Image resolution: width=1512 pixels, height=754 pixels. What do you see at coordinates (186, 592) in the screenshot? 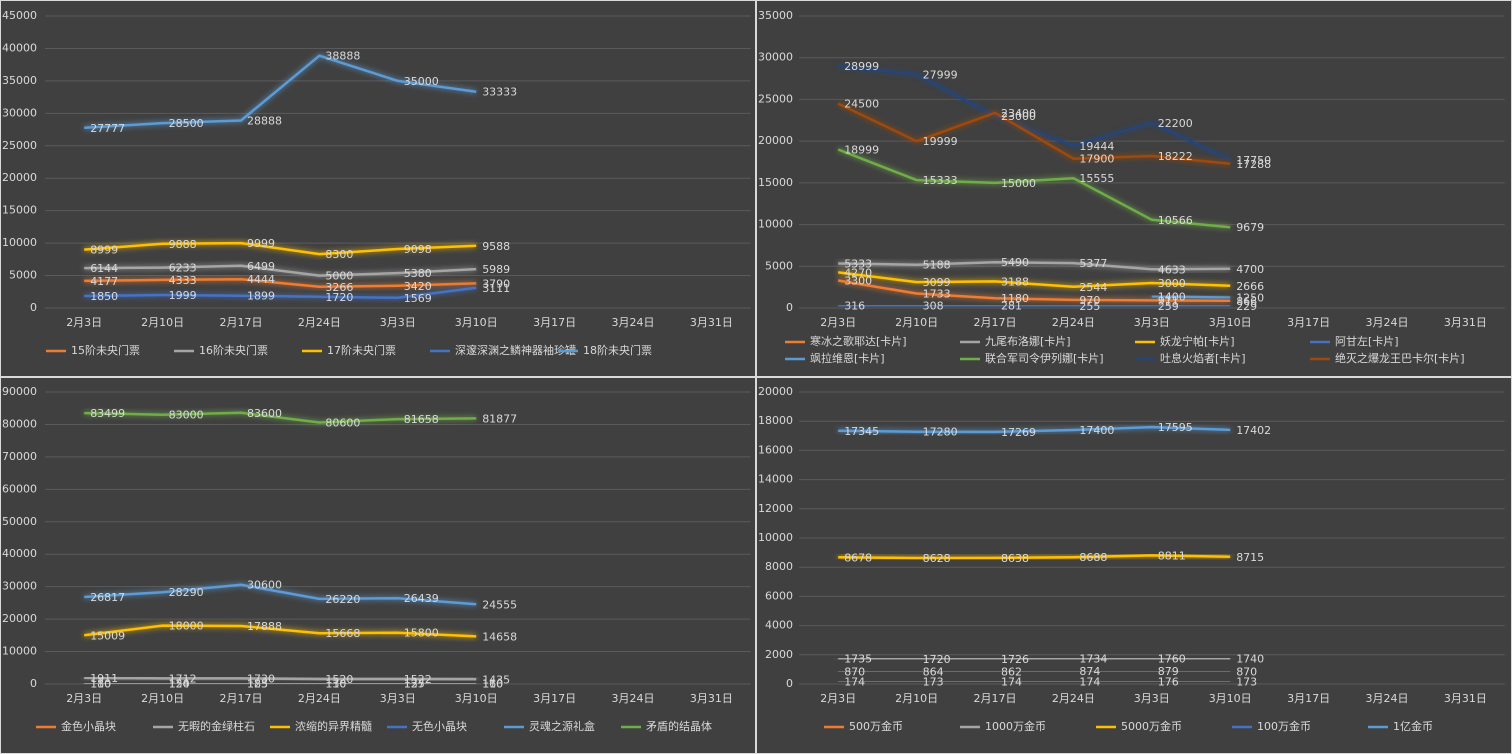
I see `data-label: 28290` at bounding box center [186, 592].